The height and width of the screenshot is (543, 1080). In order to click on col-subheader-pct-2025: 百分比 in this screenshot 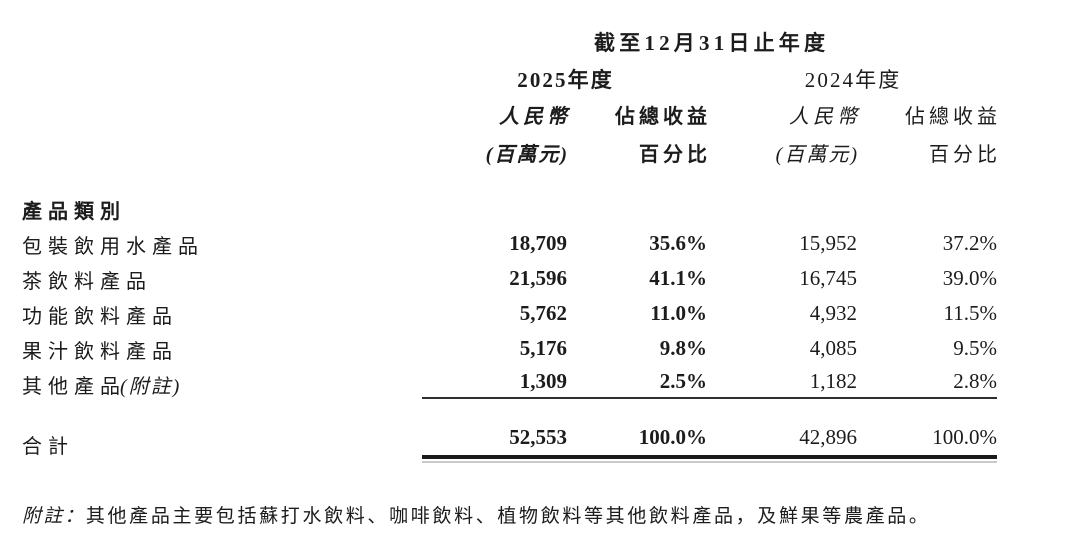, I will do `click(675, 155)`.